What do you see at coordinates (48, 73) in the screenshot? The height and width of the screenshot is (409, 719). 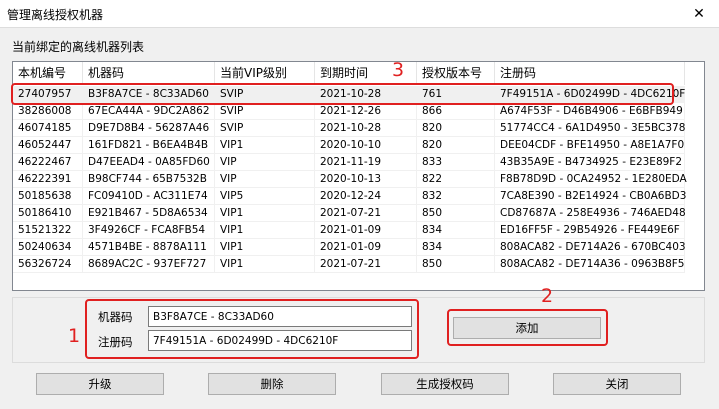 I see `column-header: 本机编号` at bounding box center [48, 73].